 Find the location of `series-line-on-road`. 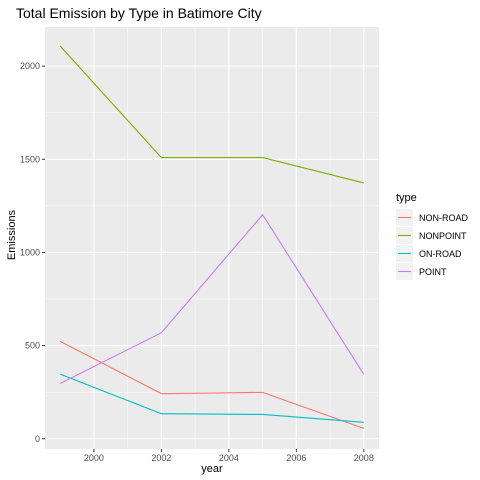

series-line-on-road is located at coordinates (211, 398).